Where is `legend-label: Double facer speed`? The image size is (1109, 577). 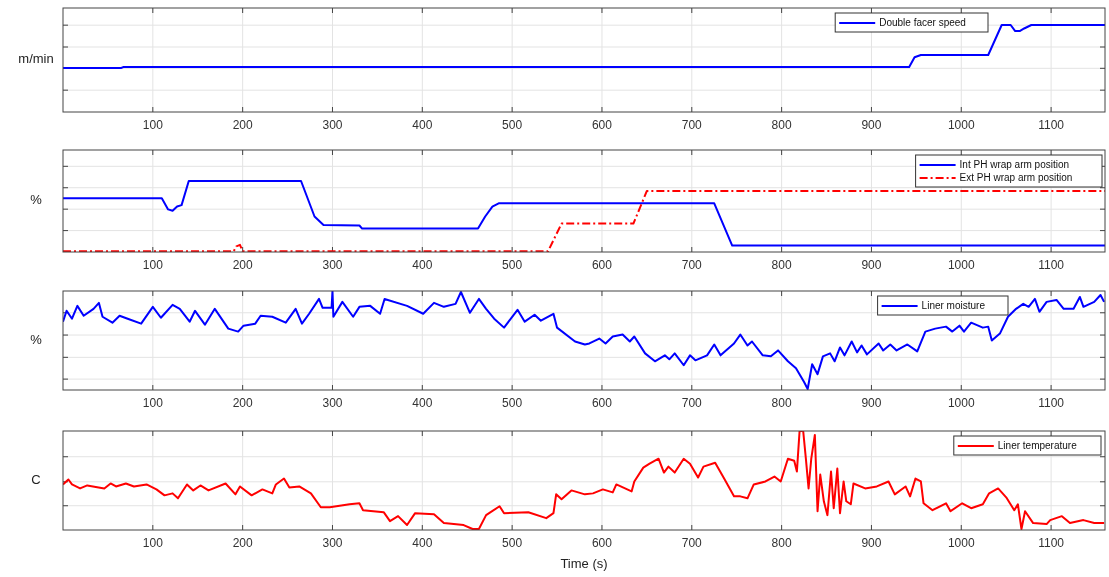 legend-label: Double facer speed is located at coordinates (922, 22).